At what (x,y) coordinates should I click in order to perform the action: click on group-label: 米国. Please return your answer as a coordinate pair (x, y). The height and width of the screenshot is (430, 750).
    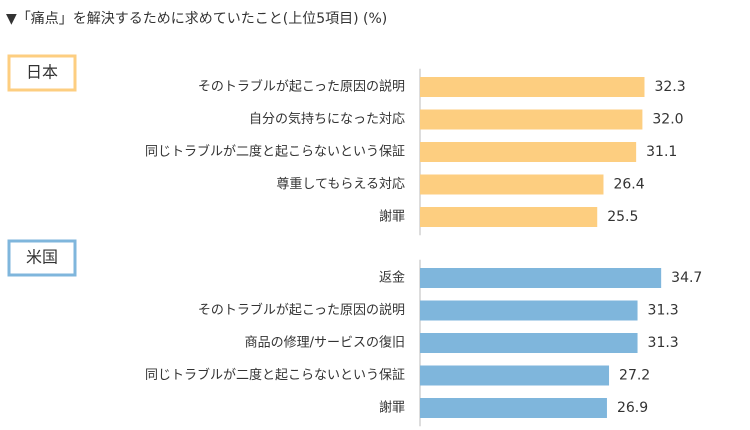
    Looking at the image, I should click on (42, 257).